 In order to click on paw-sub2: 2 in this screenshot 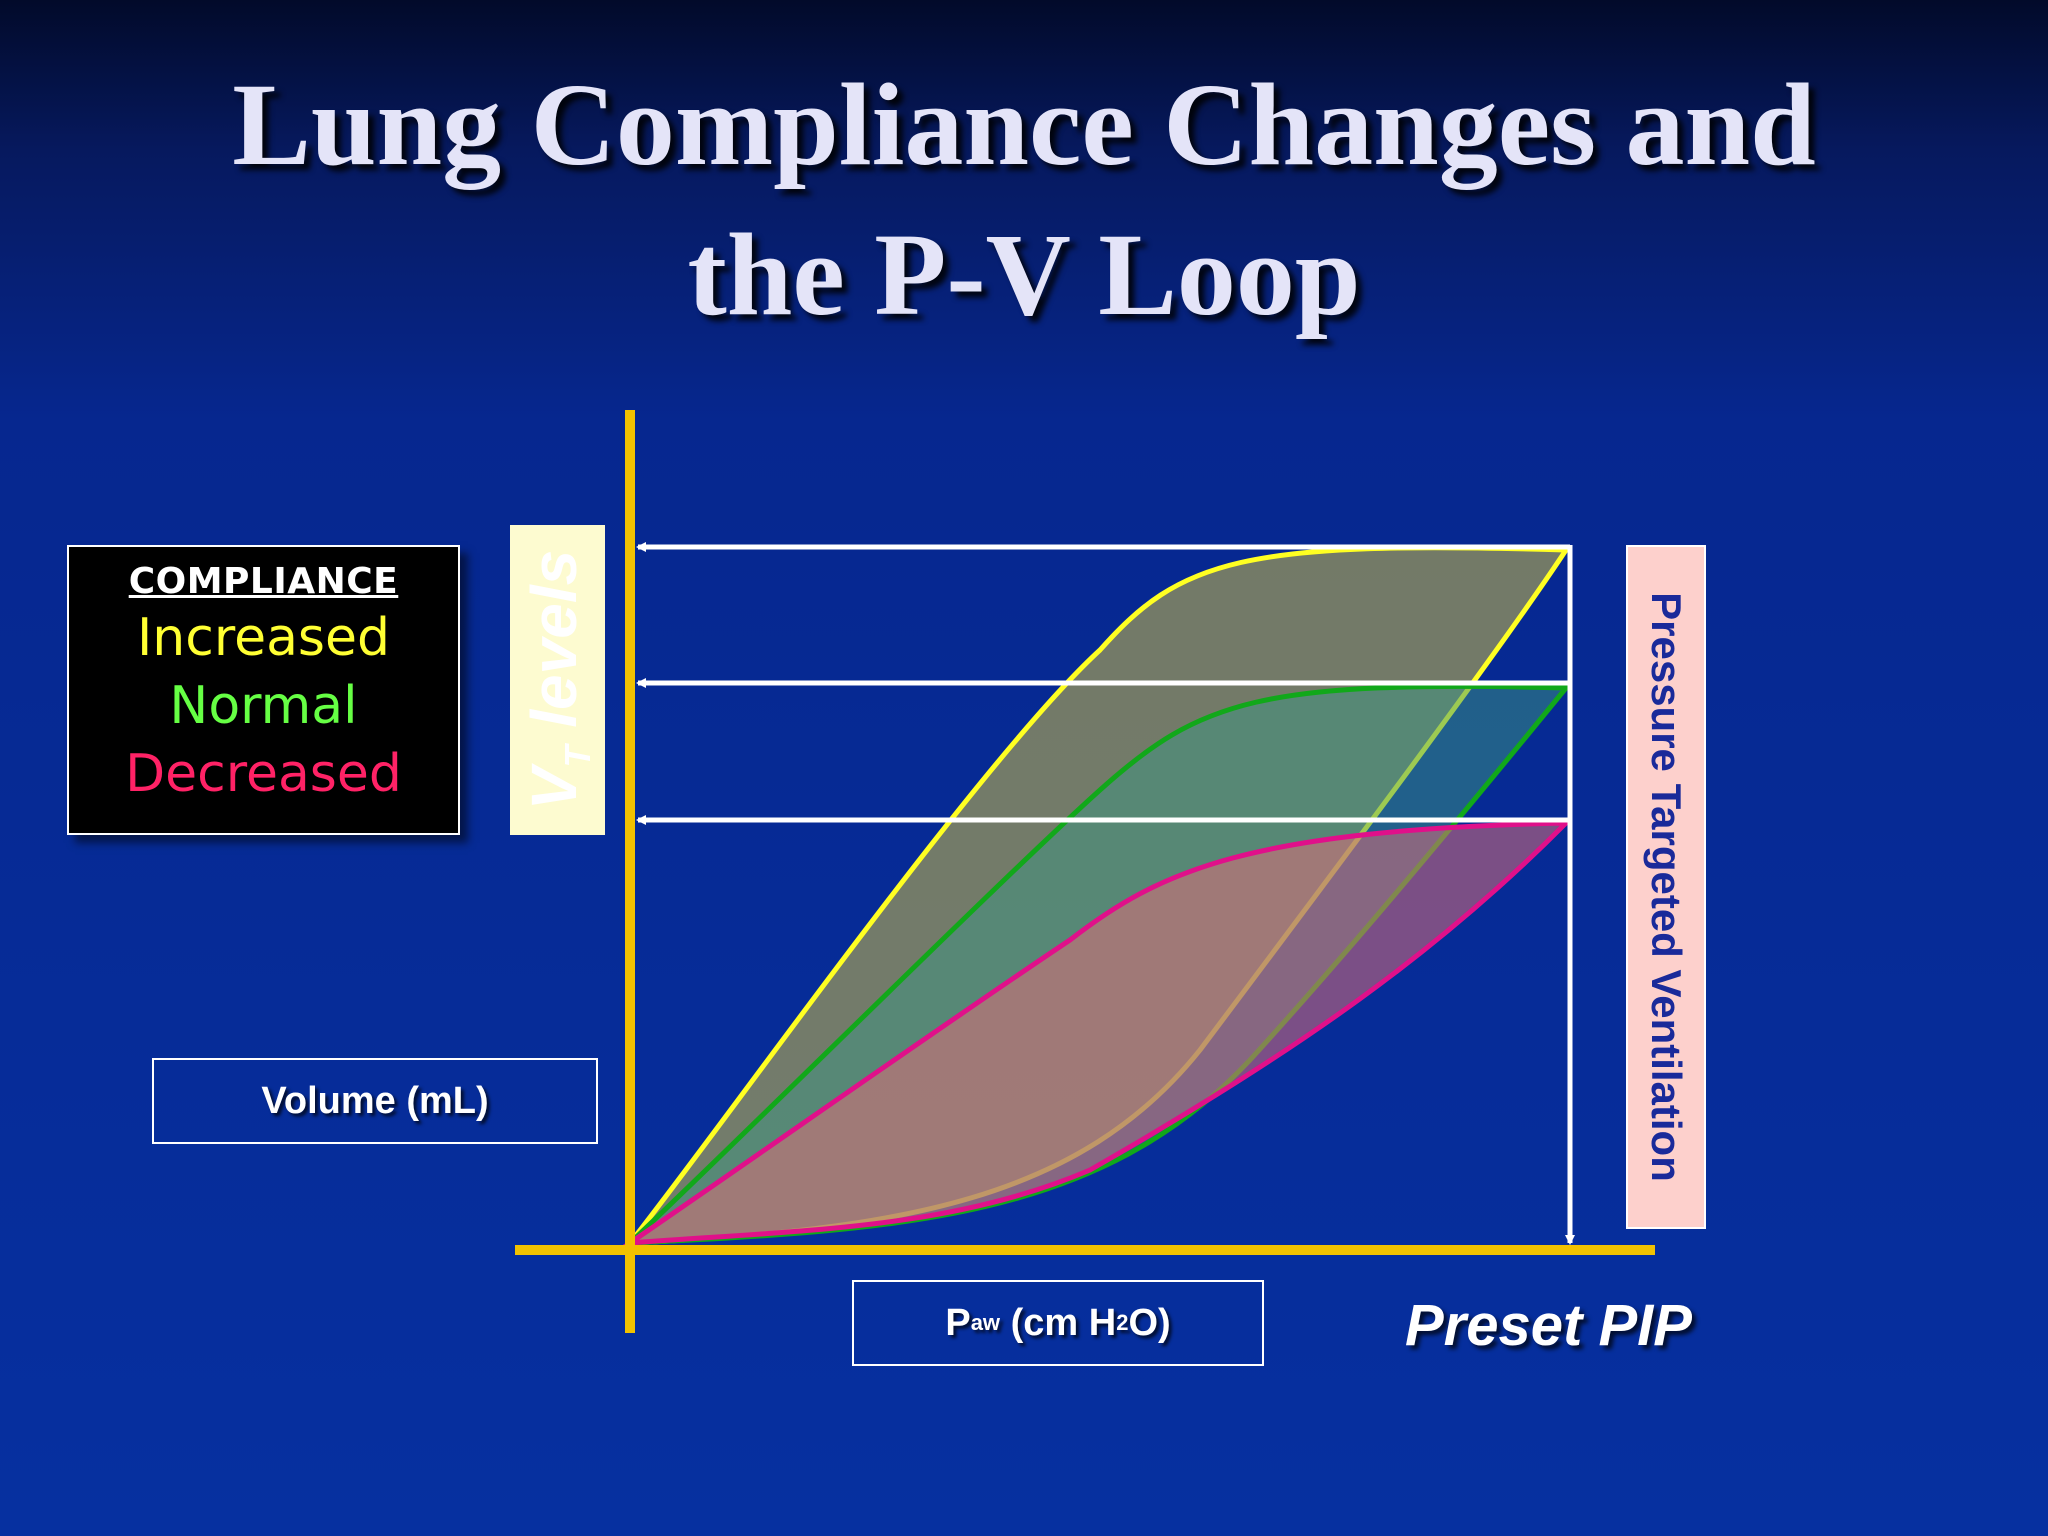, I will do `click(1122, 1322)`.